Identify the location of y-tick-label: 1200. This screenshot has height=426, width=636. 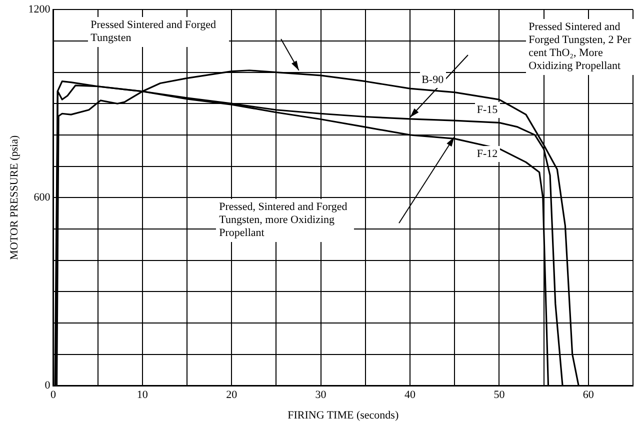
(39, 9).